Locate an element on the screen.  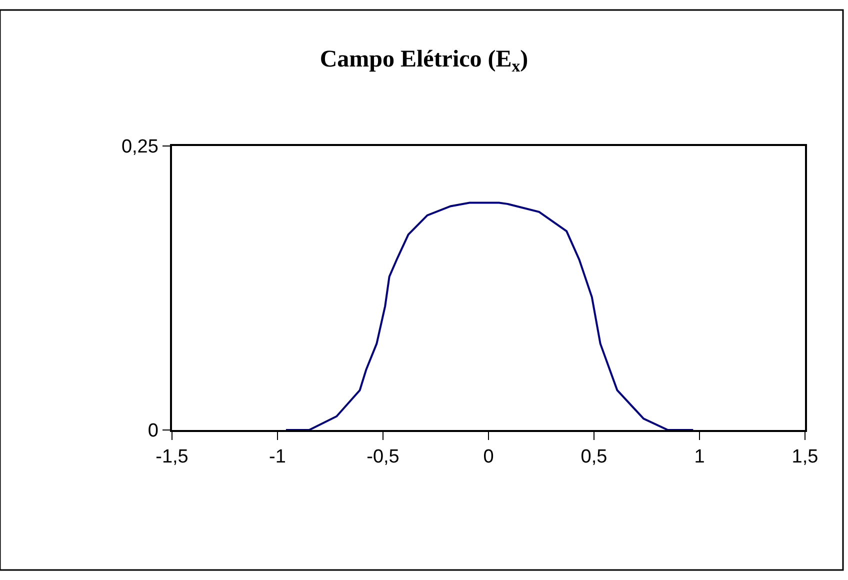
x-tick-label: 1,5 is located at coordinates (805, 457).